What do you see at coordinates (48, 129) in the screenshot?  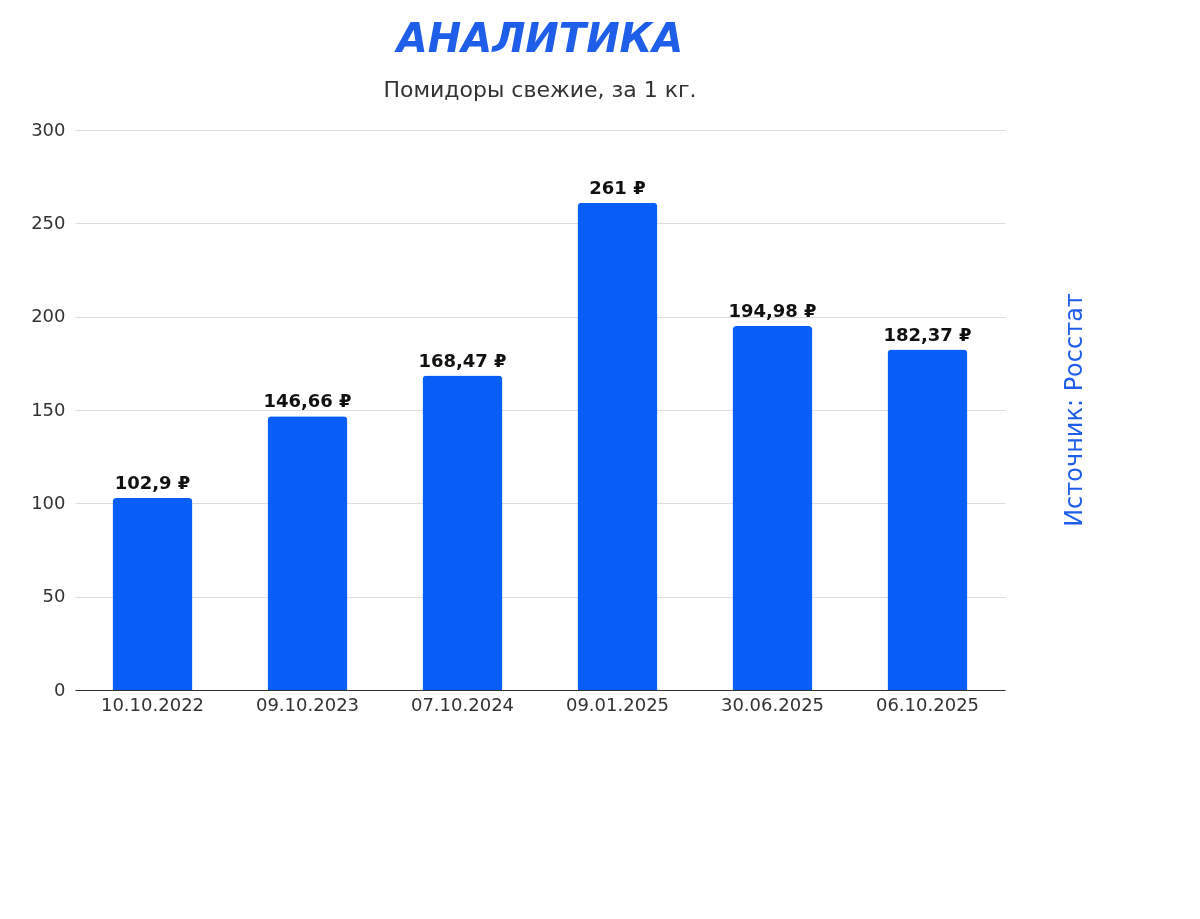 I see `y-tick-label: 300` at bounding box center [48, 129].